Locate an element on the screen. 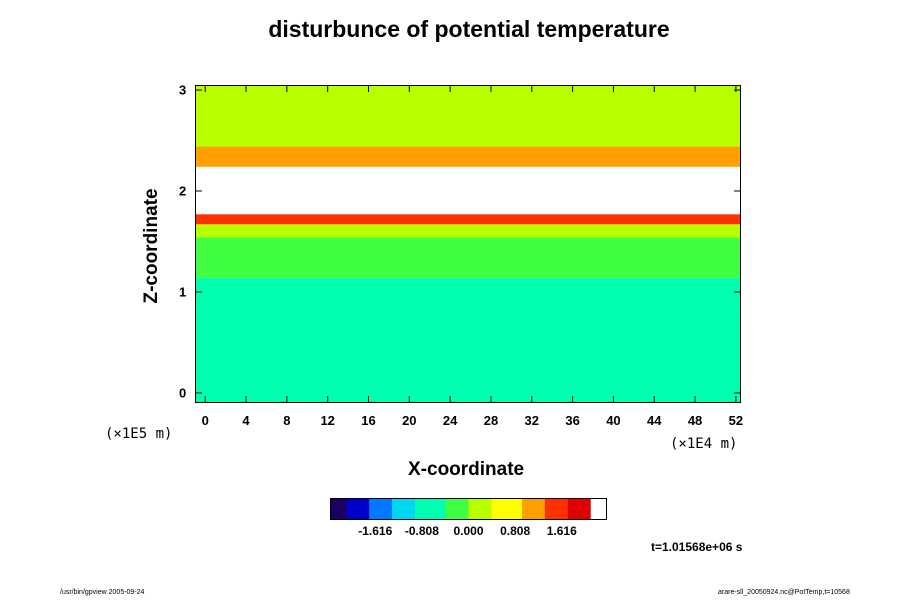  x-axis-label: X-coordinate is located at coordinates (466, 469).